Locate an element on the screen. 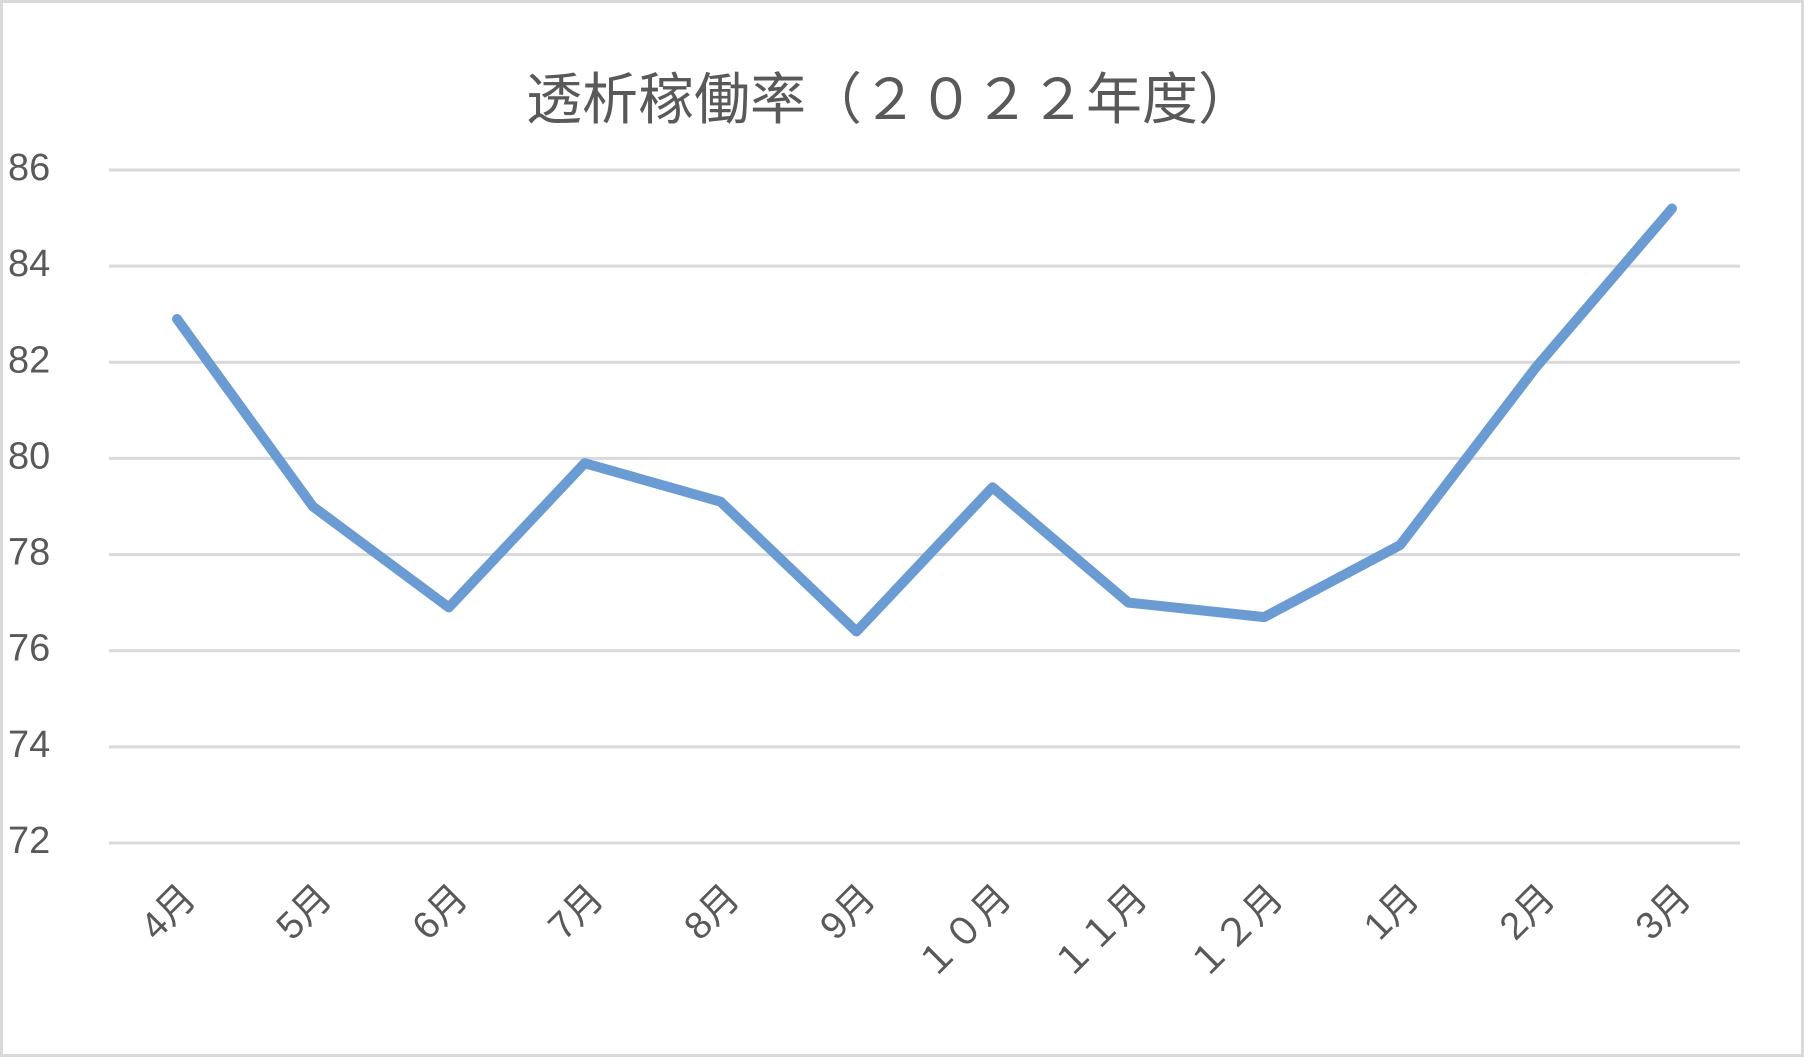  y-tick-label: 82 is located at coordinates (29, 360).